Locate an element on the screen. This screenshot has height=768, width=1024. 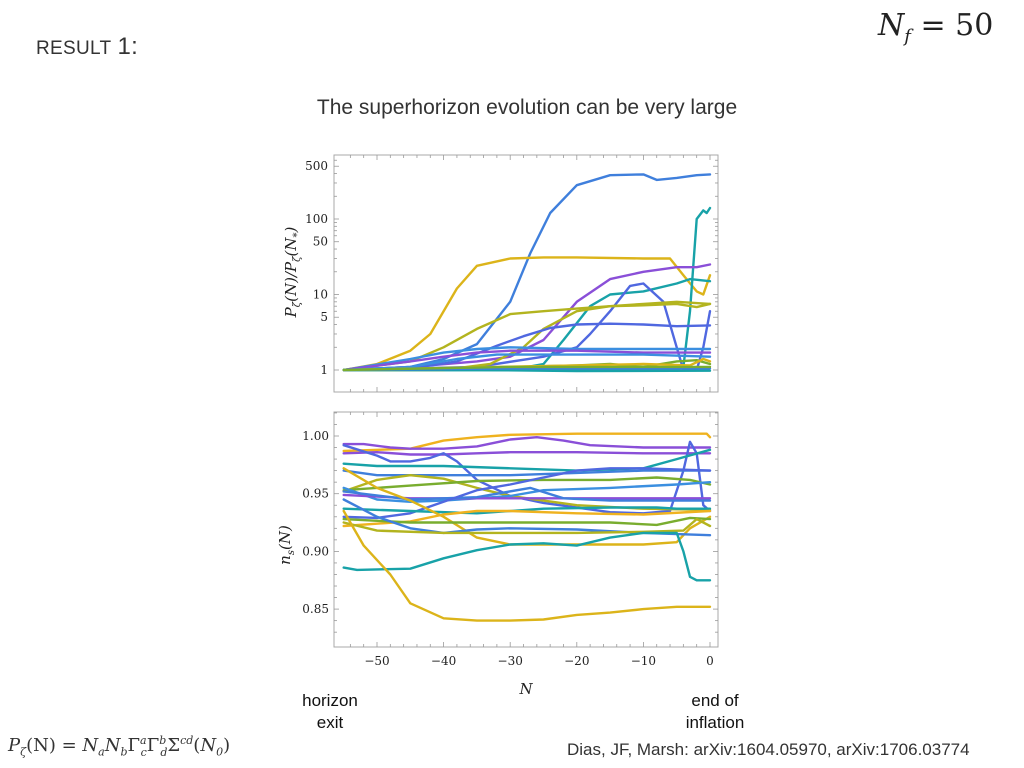
bottom-y-tick-label: 1.00 is located at coordinates (315, 436).